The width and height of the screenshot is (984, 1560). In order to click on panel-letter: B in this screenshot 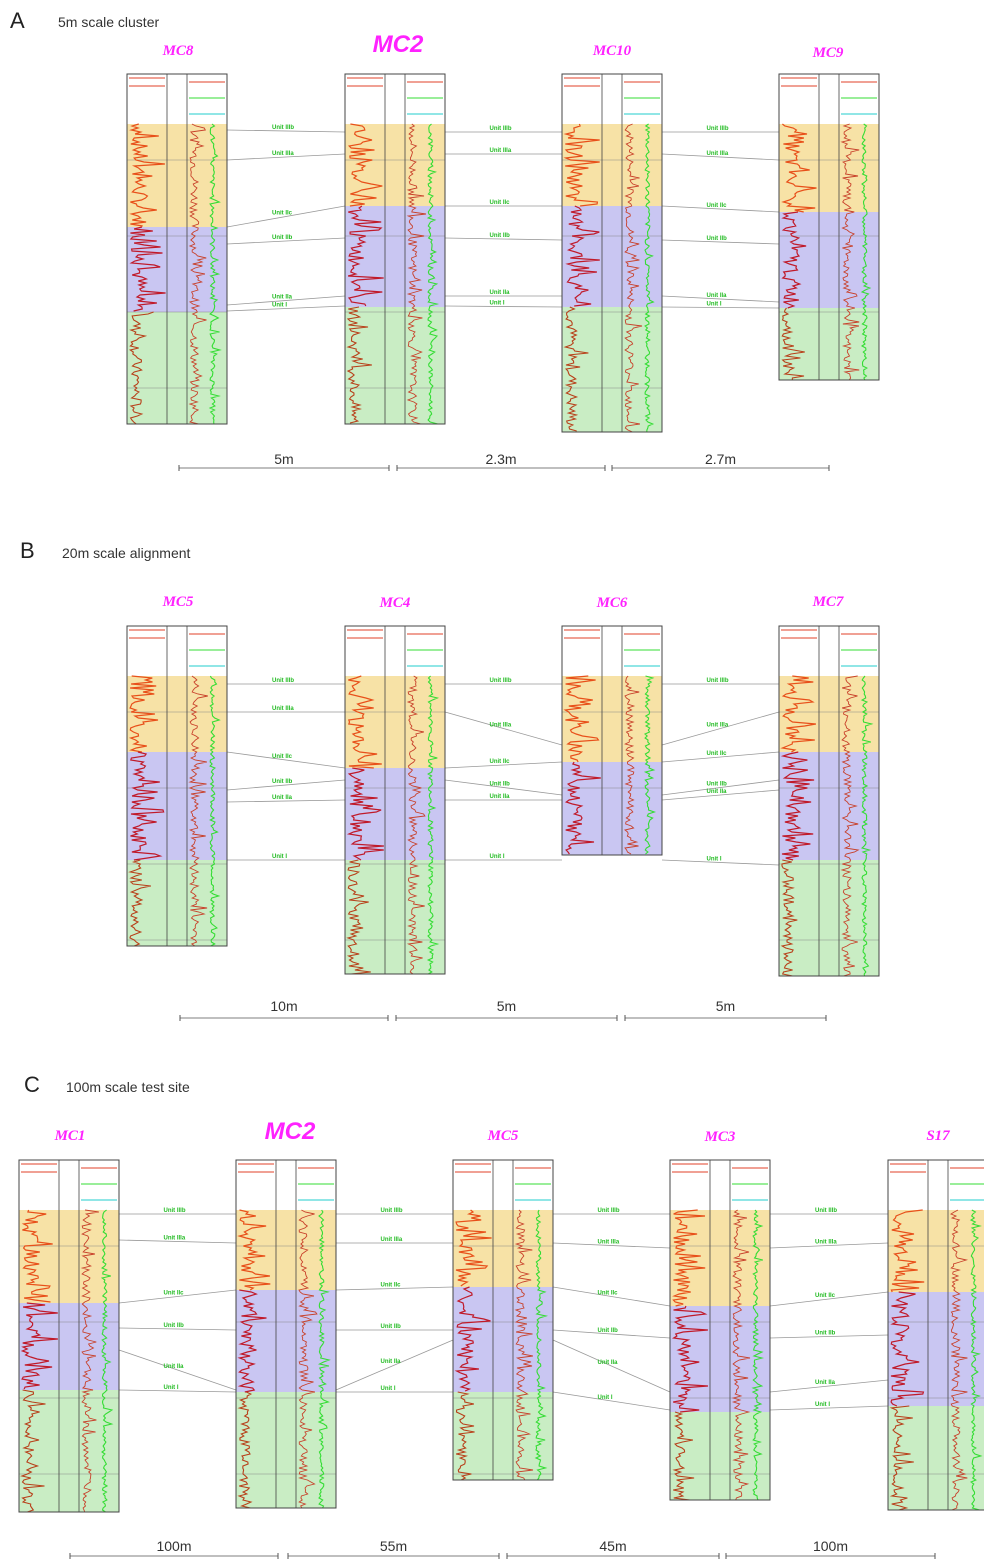, I will do `click(27, 550)`.